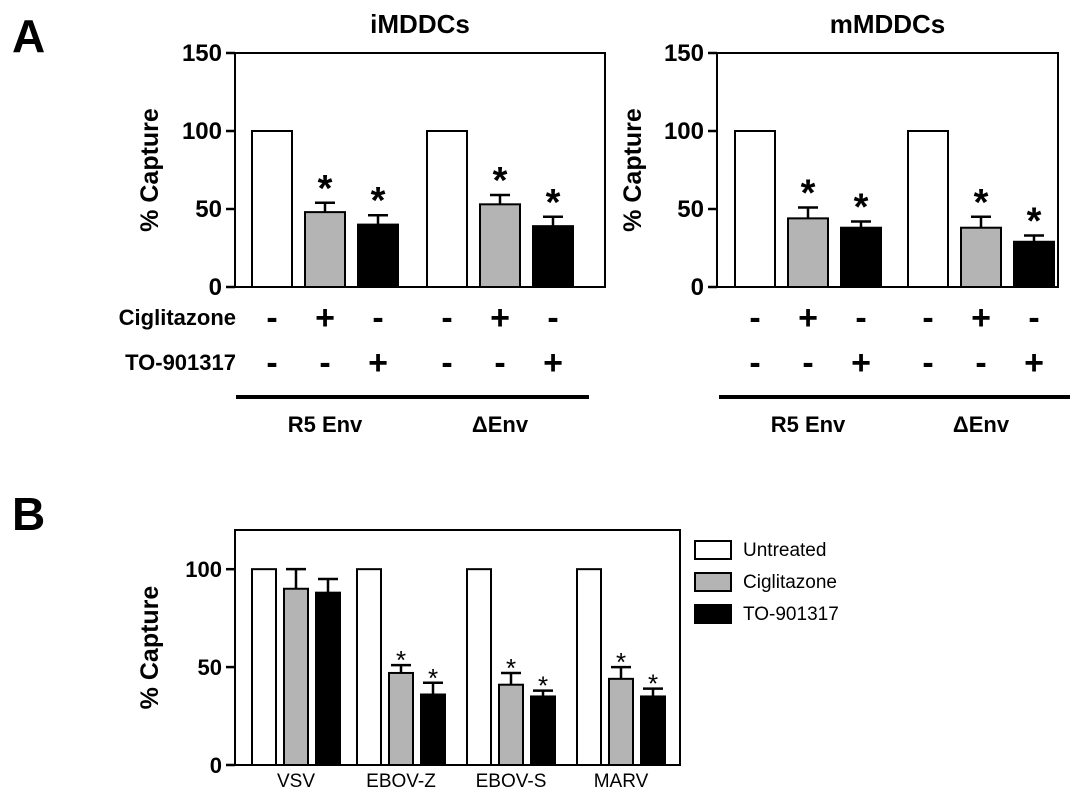 This screenshot has width=1077, height=800. I want to click on legend-entry: TO-901317, so click(791, 614).